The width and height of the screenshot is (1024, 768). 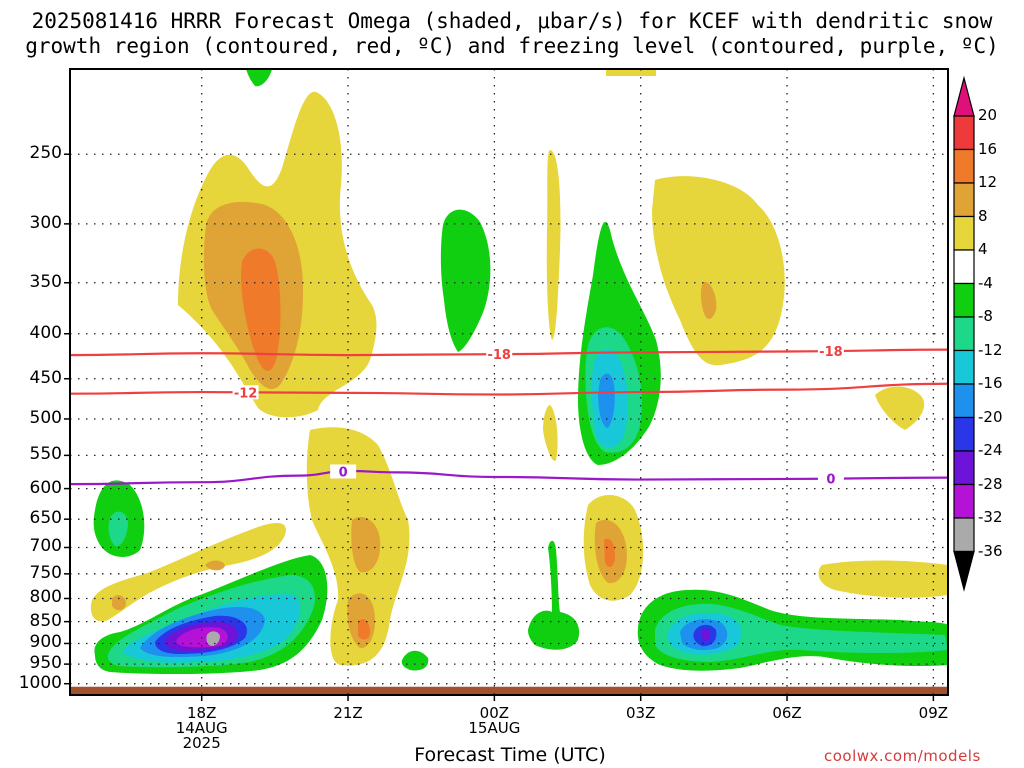 I want to click on colorbar-tick-label: -28, so click(x=990, y=483).